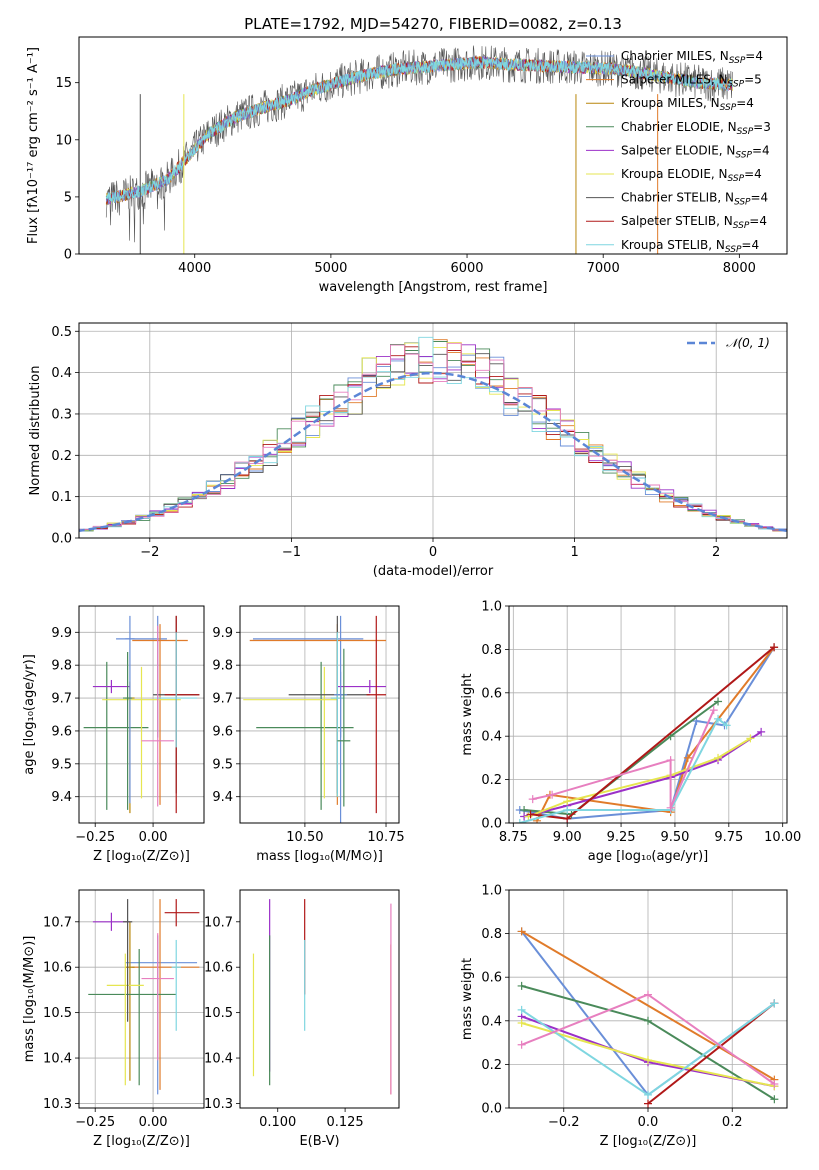 Image resolution: width=819 pixels, height=1170 pixels. What do you see at coordinates (61, 699) in the screenshot?
I see `y-tick-label: 9.7` at bounding box center [61, 699].